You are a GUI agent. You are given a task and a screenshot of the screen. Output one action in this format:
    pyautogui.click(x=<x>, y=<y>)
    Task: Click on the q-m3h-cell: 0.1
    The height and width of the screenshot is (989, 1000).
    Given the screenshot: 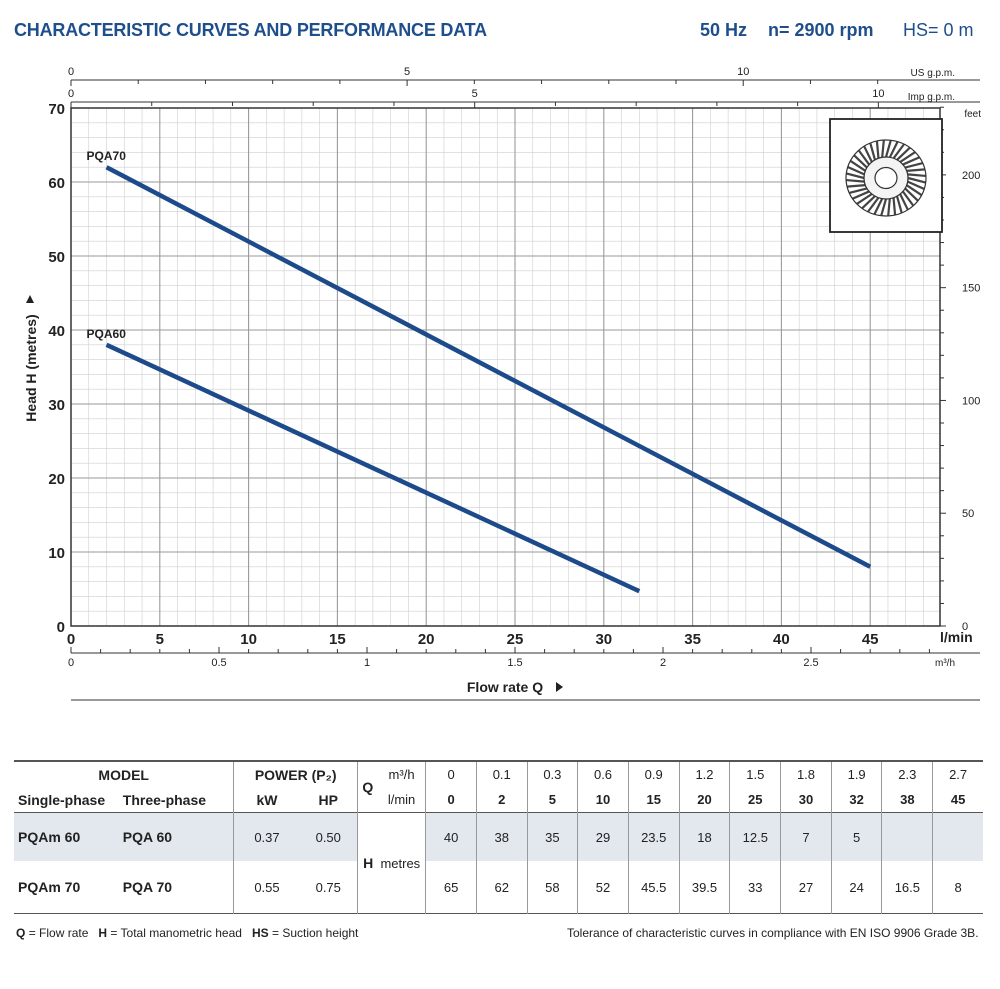 What is the action you would take?
    pyautogui.click(x=501, y=774)
    